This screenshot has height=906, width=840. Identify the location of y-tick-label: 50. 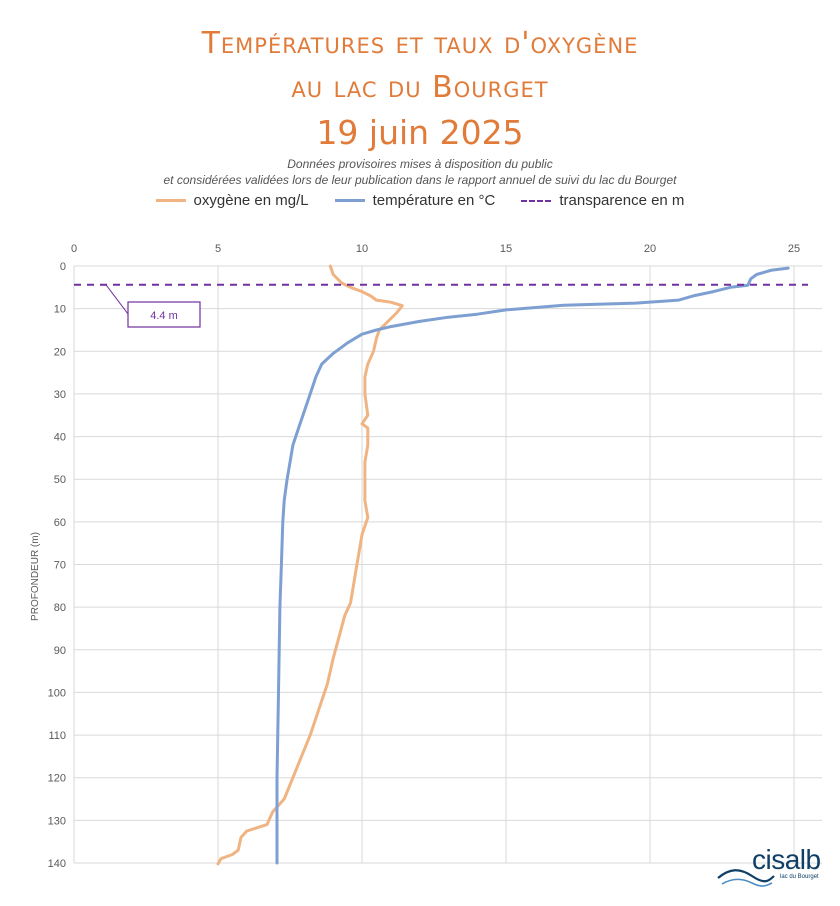
(60, 480).